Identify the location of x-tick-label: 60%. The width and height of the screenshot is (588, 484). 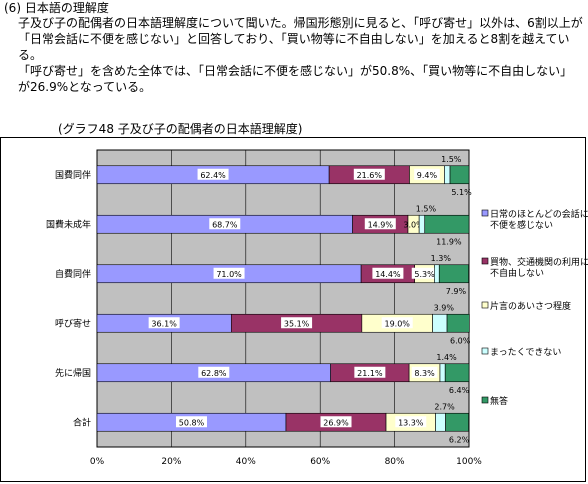
(320, 462).